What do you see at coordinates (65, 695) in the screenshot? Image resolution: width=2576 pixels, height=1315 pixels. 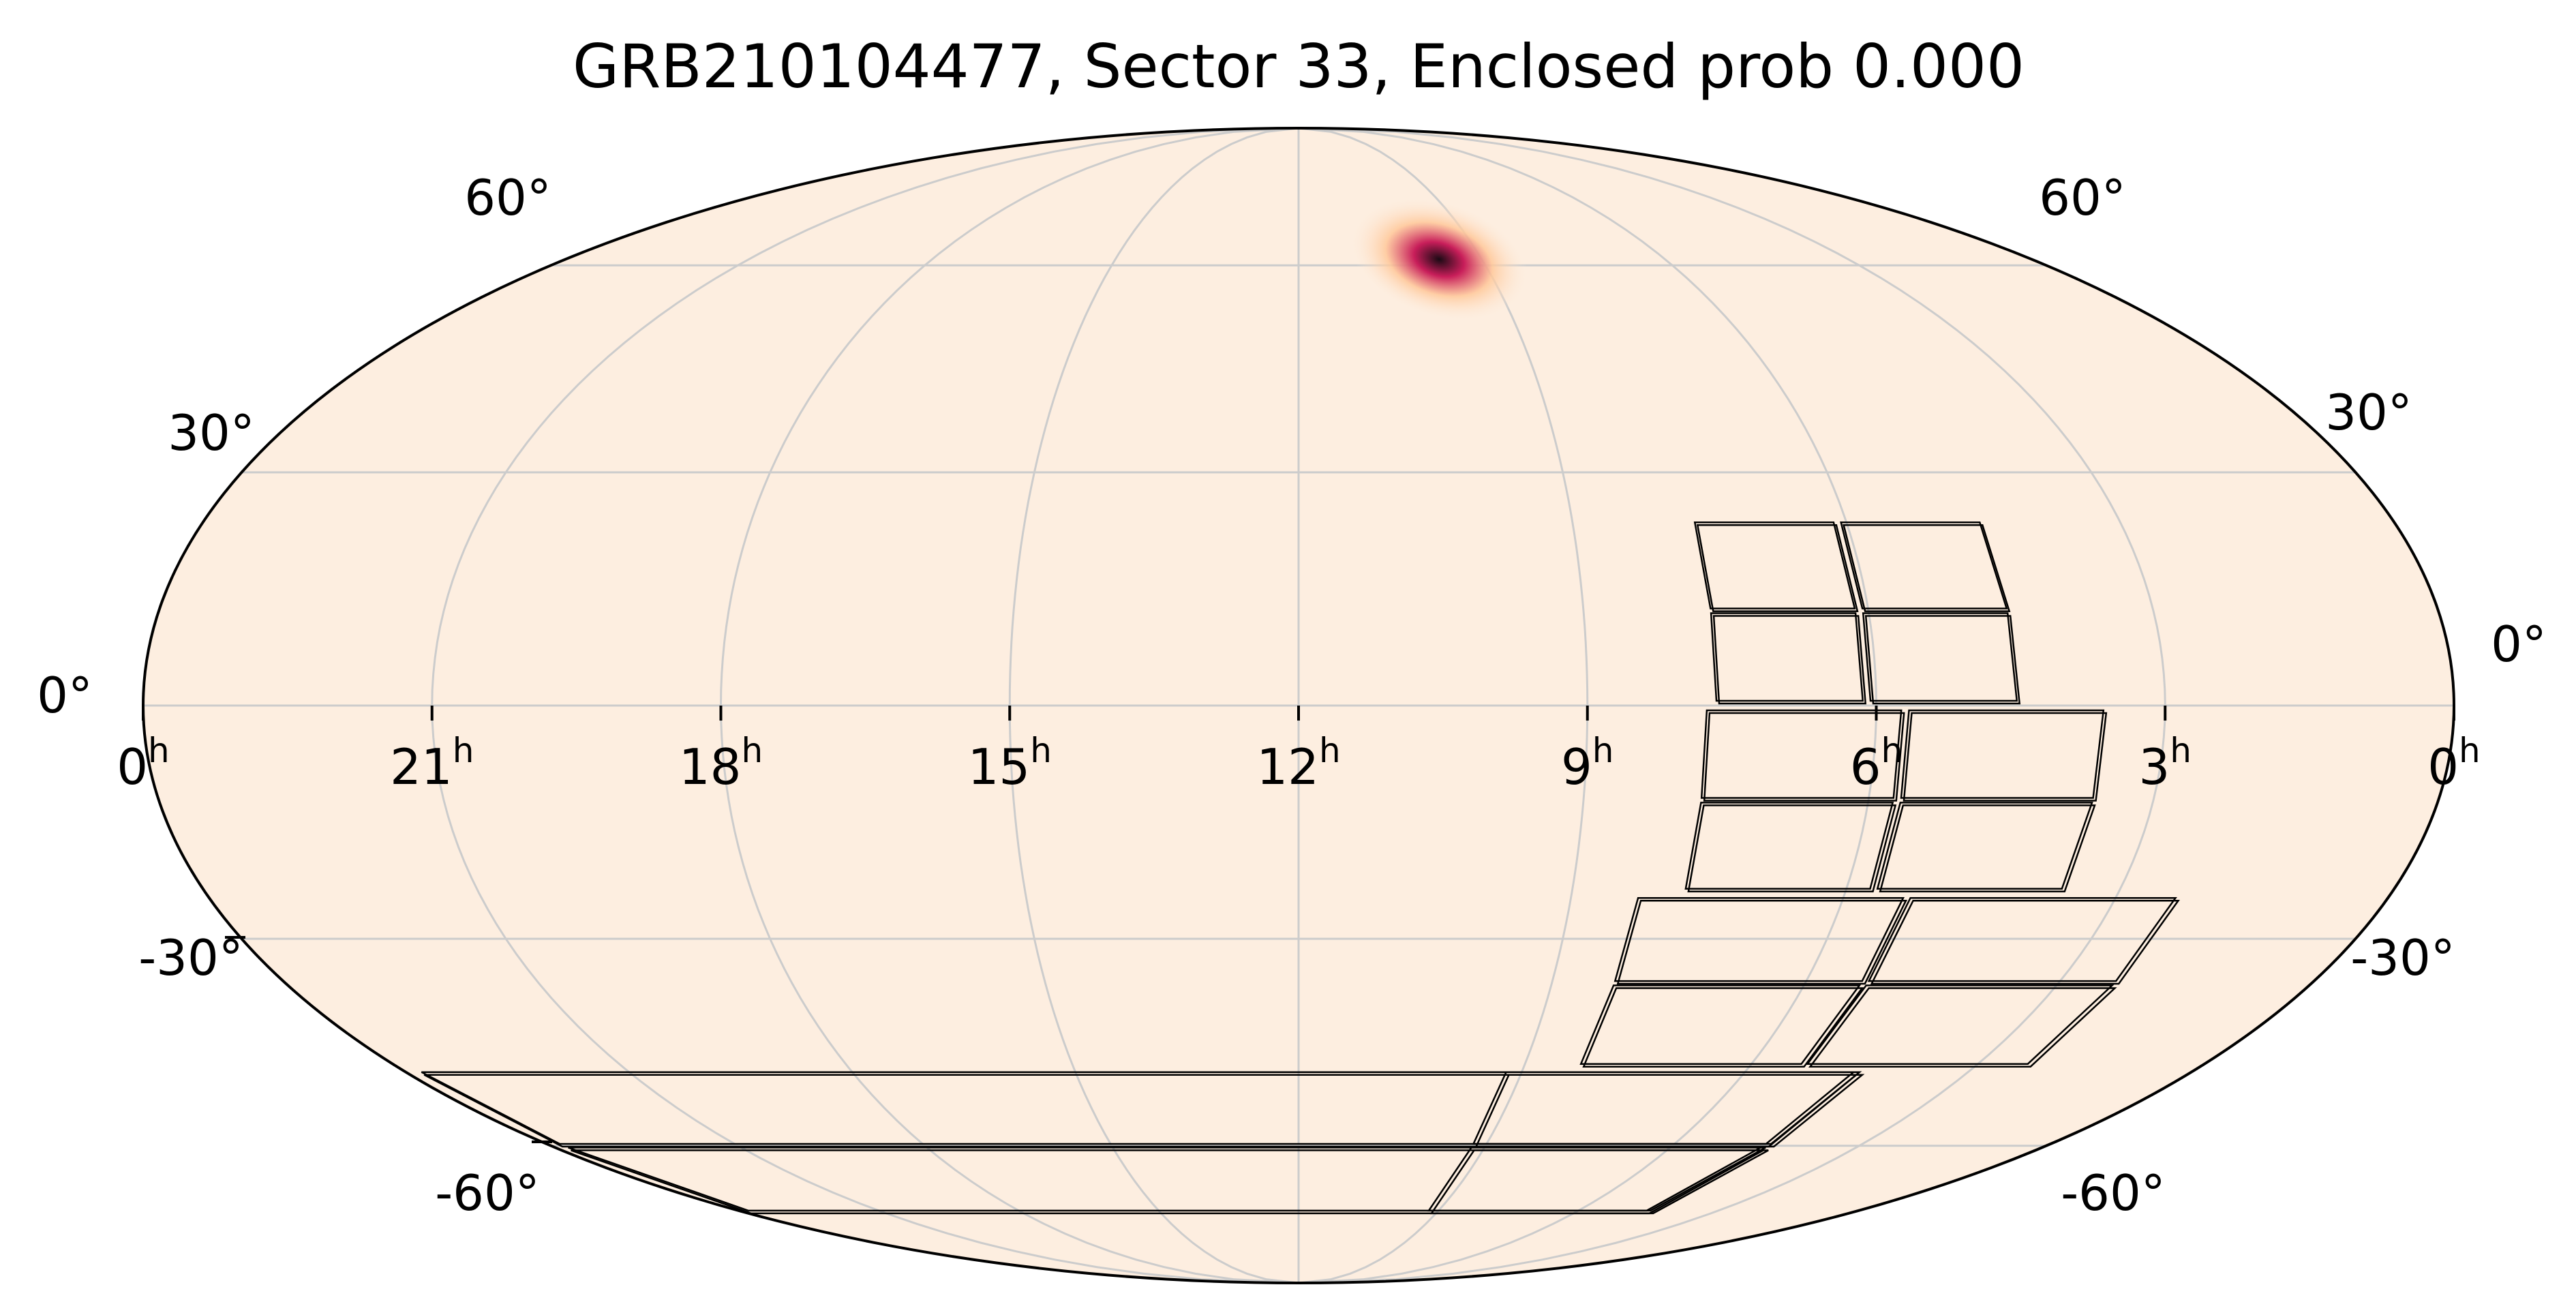 I see `dec-tick-label-left: 0°` at bounding box center [65, 695].